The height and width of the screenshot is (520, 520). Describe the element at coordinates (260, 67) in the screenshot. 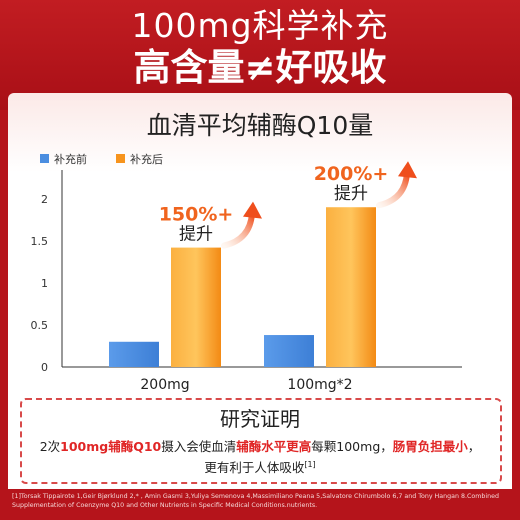

I see `headline-bold: 高含量≠好吸收` at that location.